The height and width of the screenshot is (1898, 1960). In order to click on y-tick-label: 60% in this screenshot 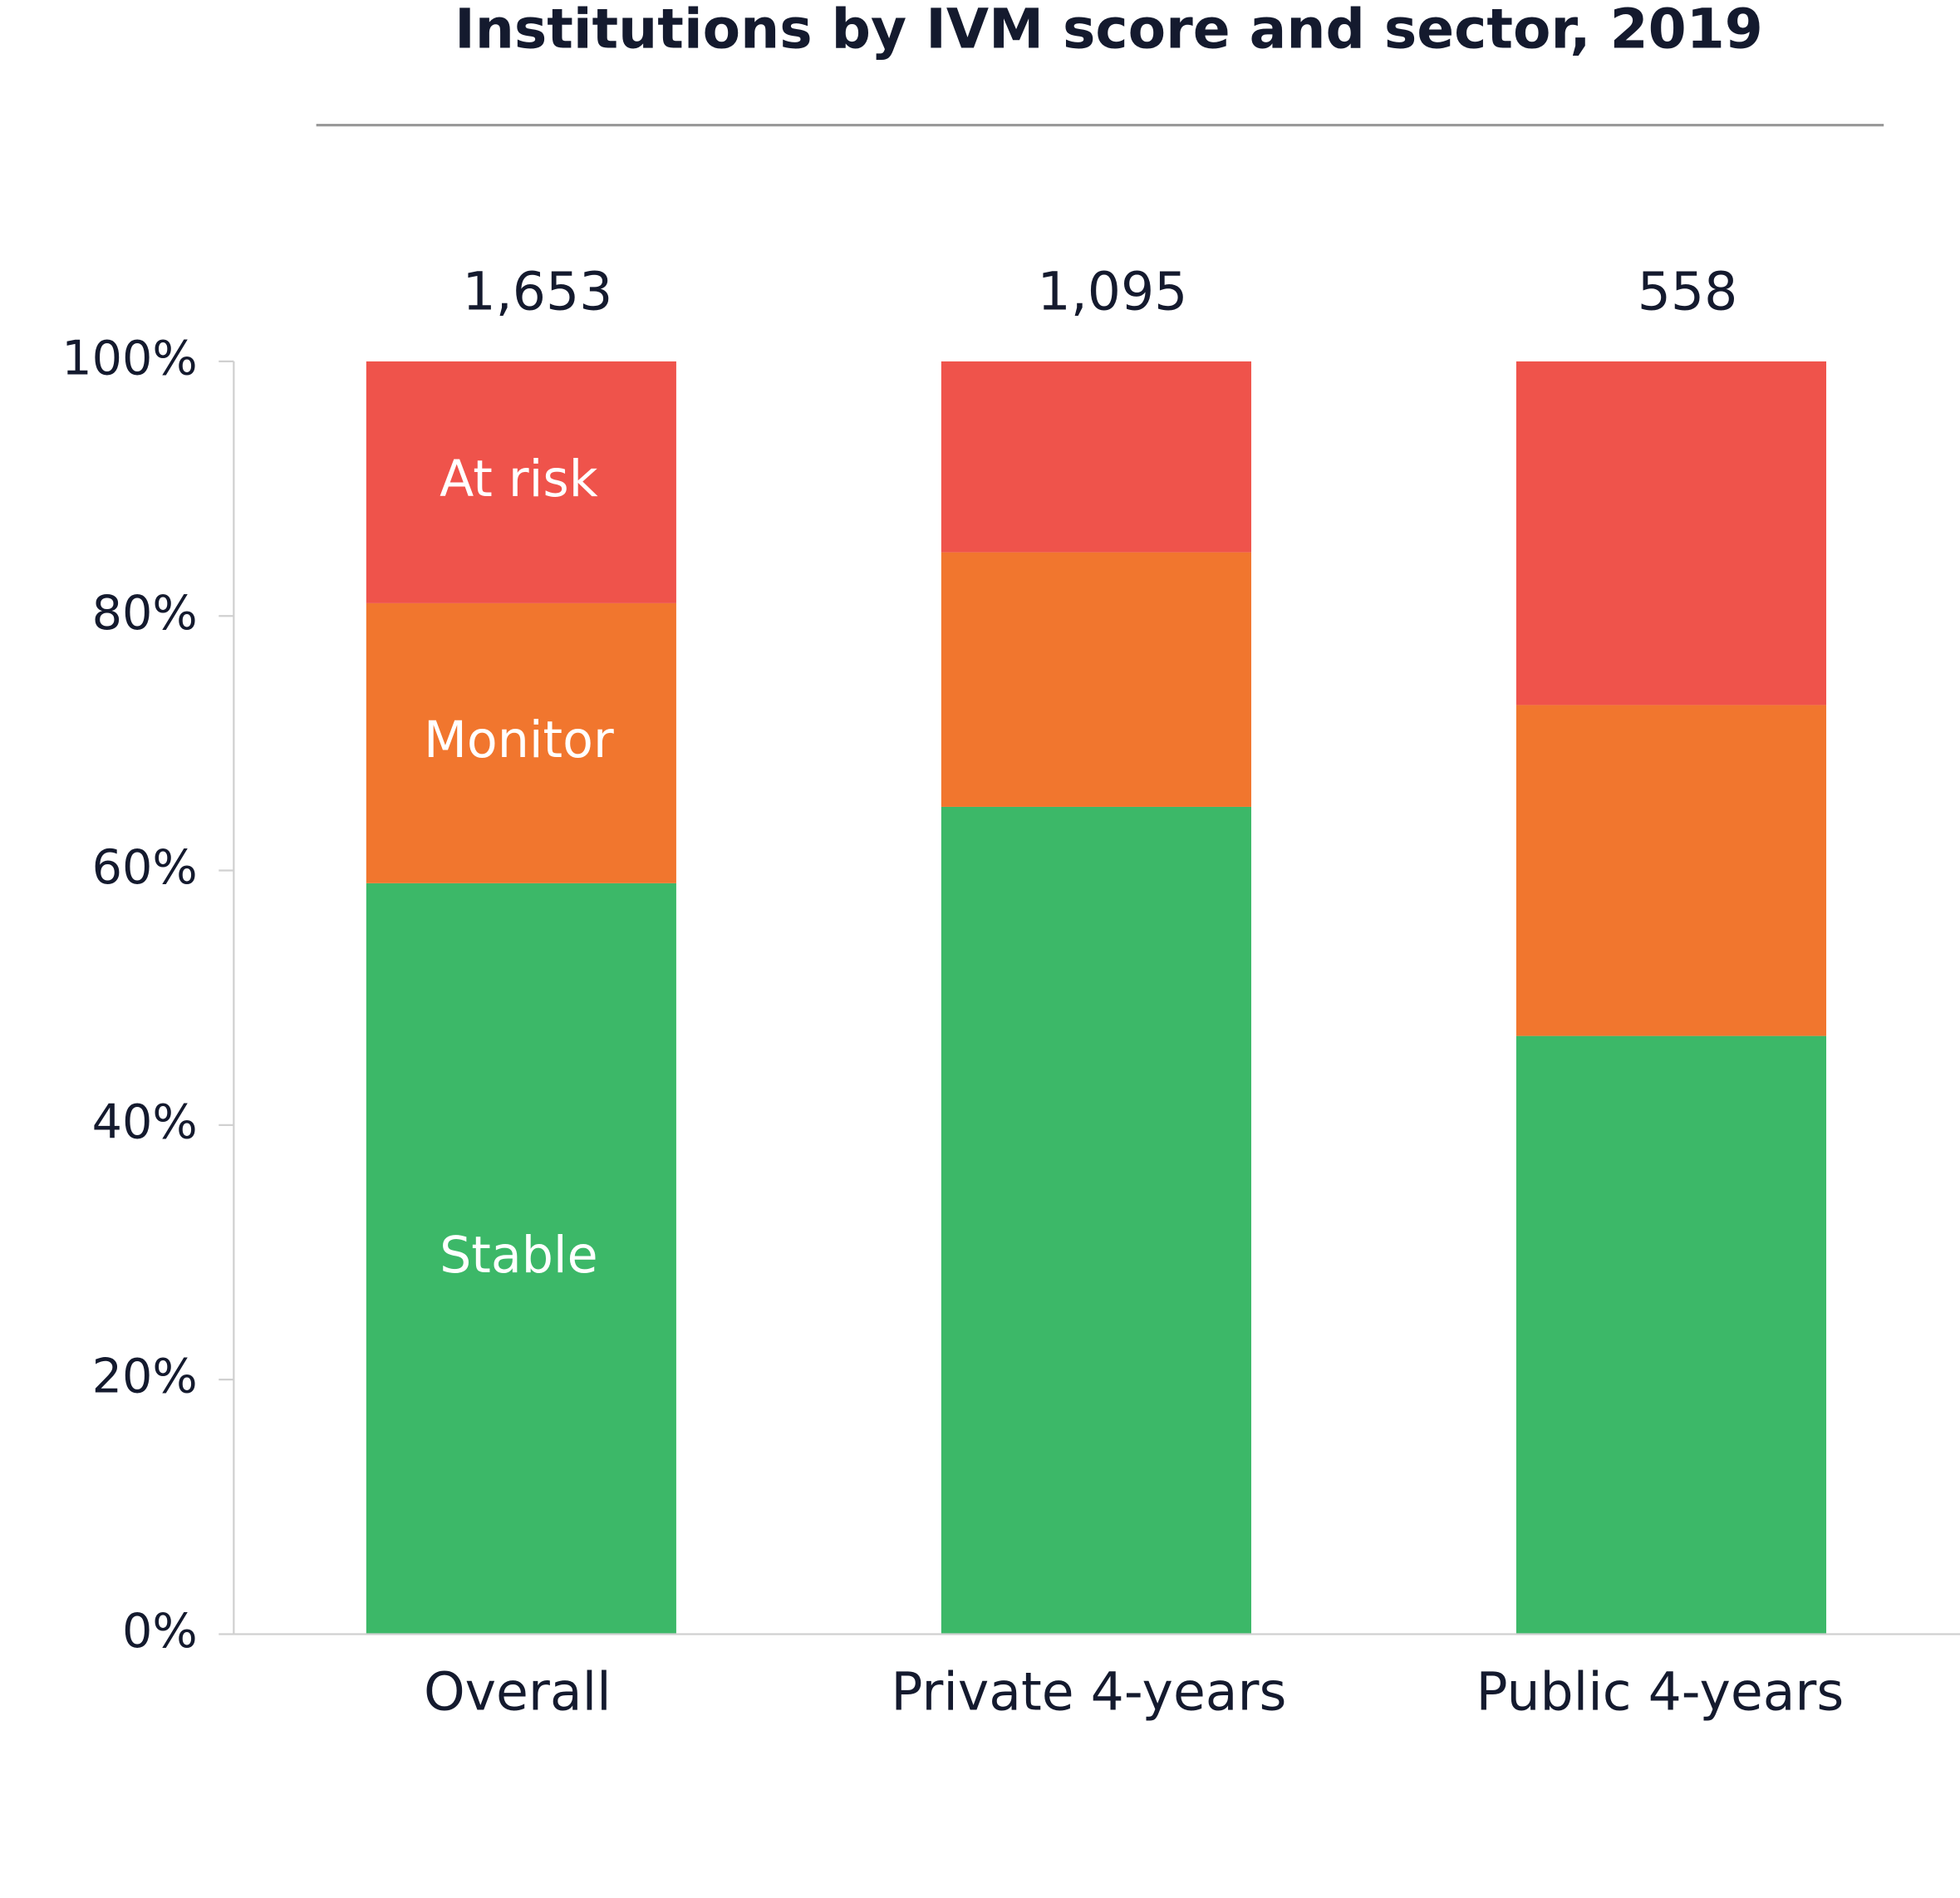, I will do `click(145, 867)`.